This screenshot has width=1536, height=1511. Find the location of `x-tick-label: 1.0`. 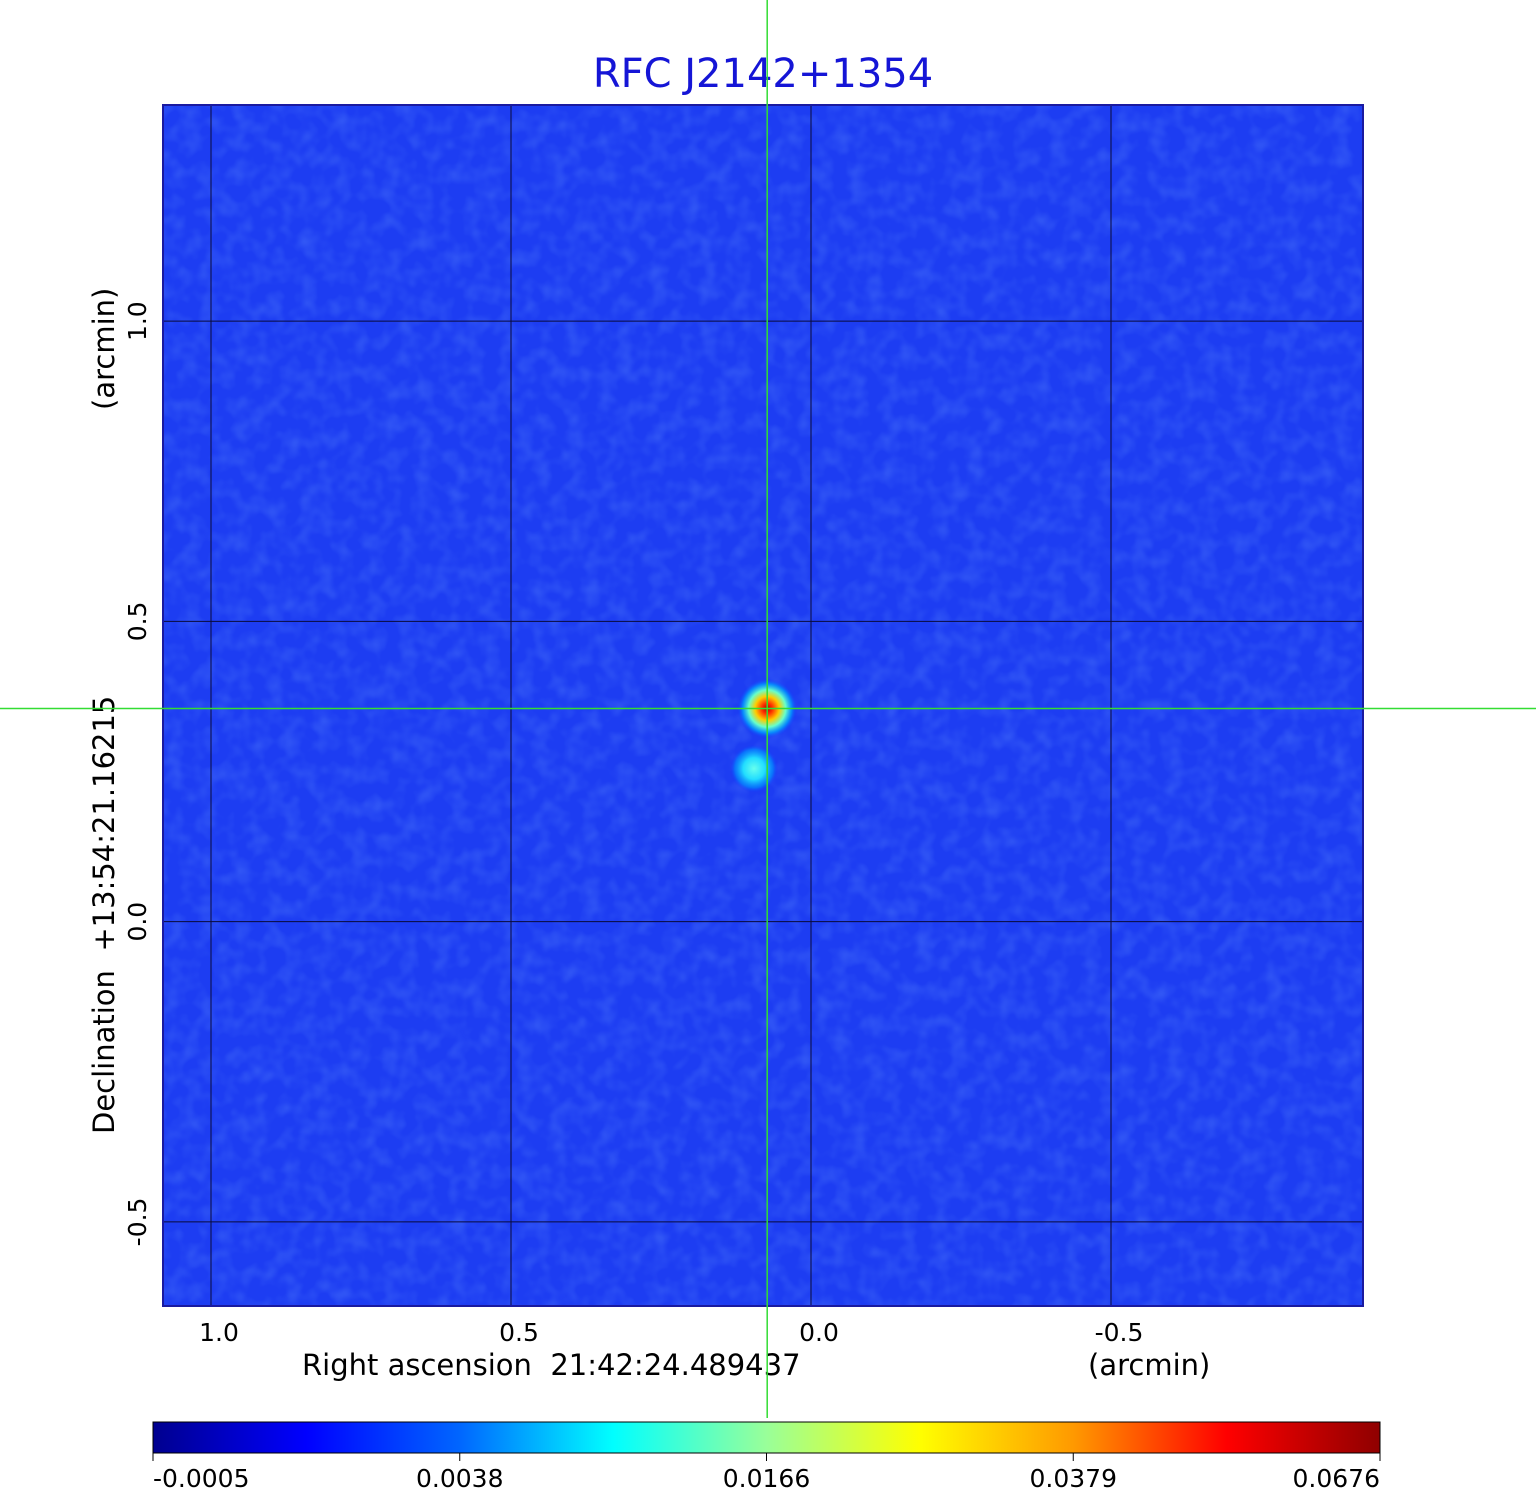

x-tick-label: 1.0 is located at coordinates (219, 1332).